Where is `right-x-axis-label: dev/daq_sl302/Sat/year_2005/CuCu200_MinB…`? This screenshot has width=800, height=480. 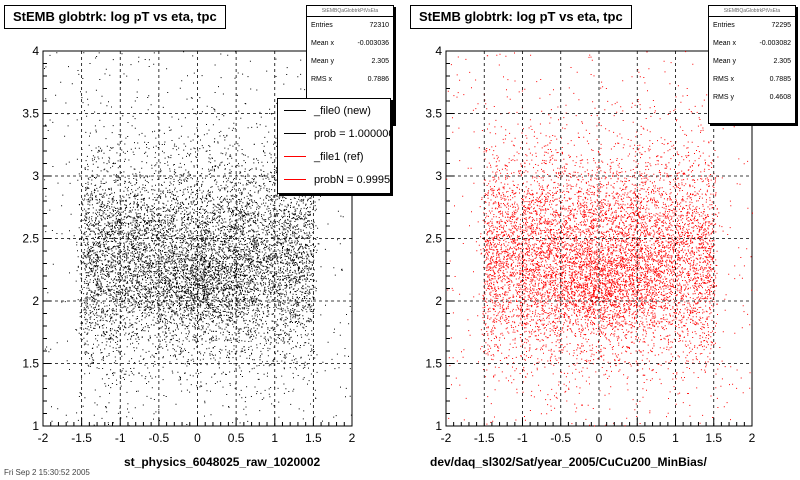 right-x-axis-label: dev/daq_sl302/Sat/year_2005/CuCu200_MinB… is located at coordinates (568, 462).